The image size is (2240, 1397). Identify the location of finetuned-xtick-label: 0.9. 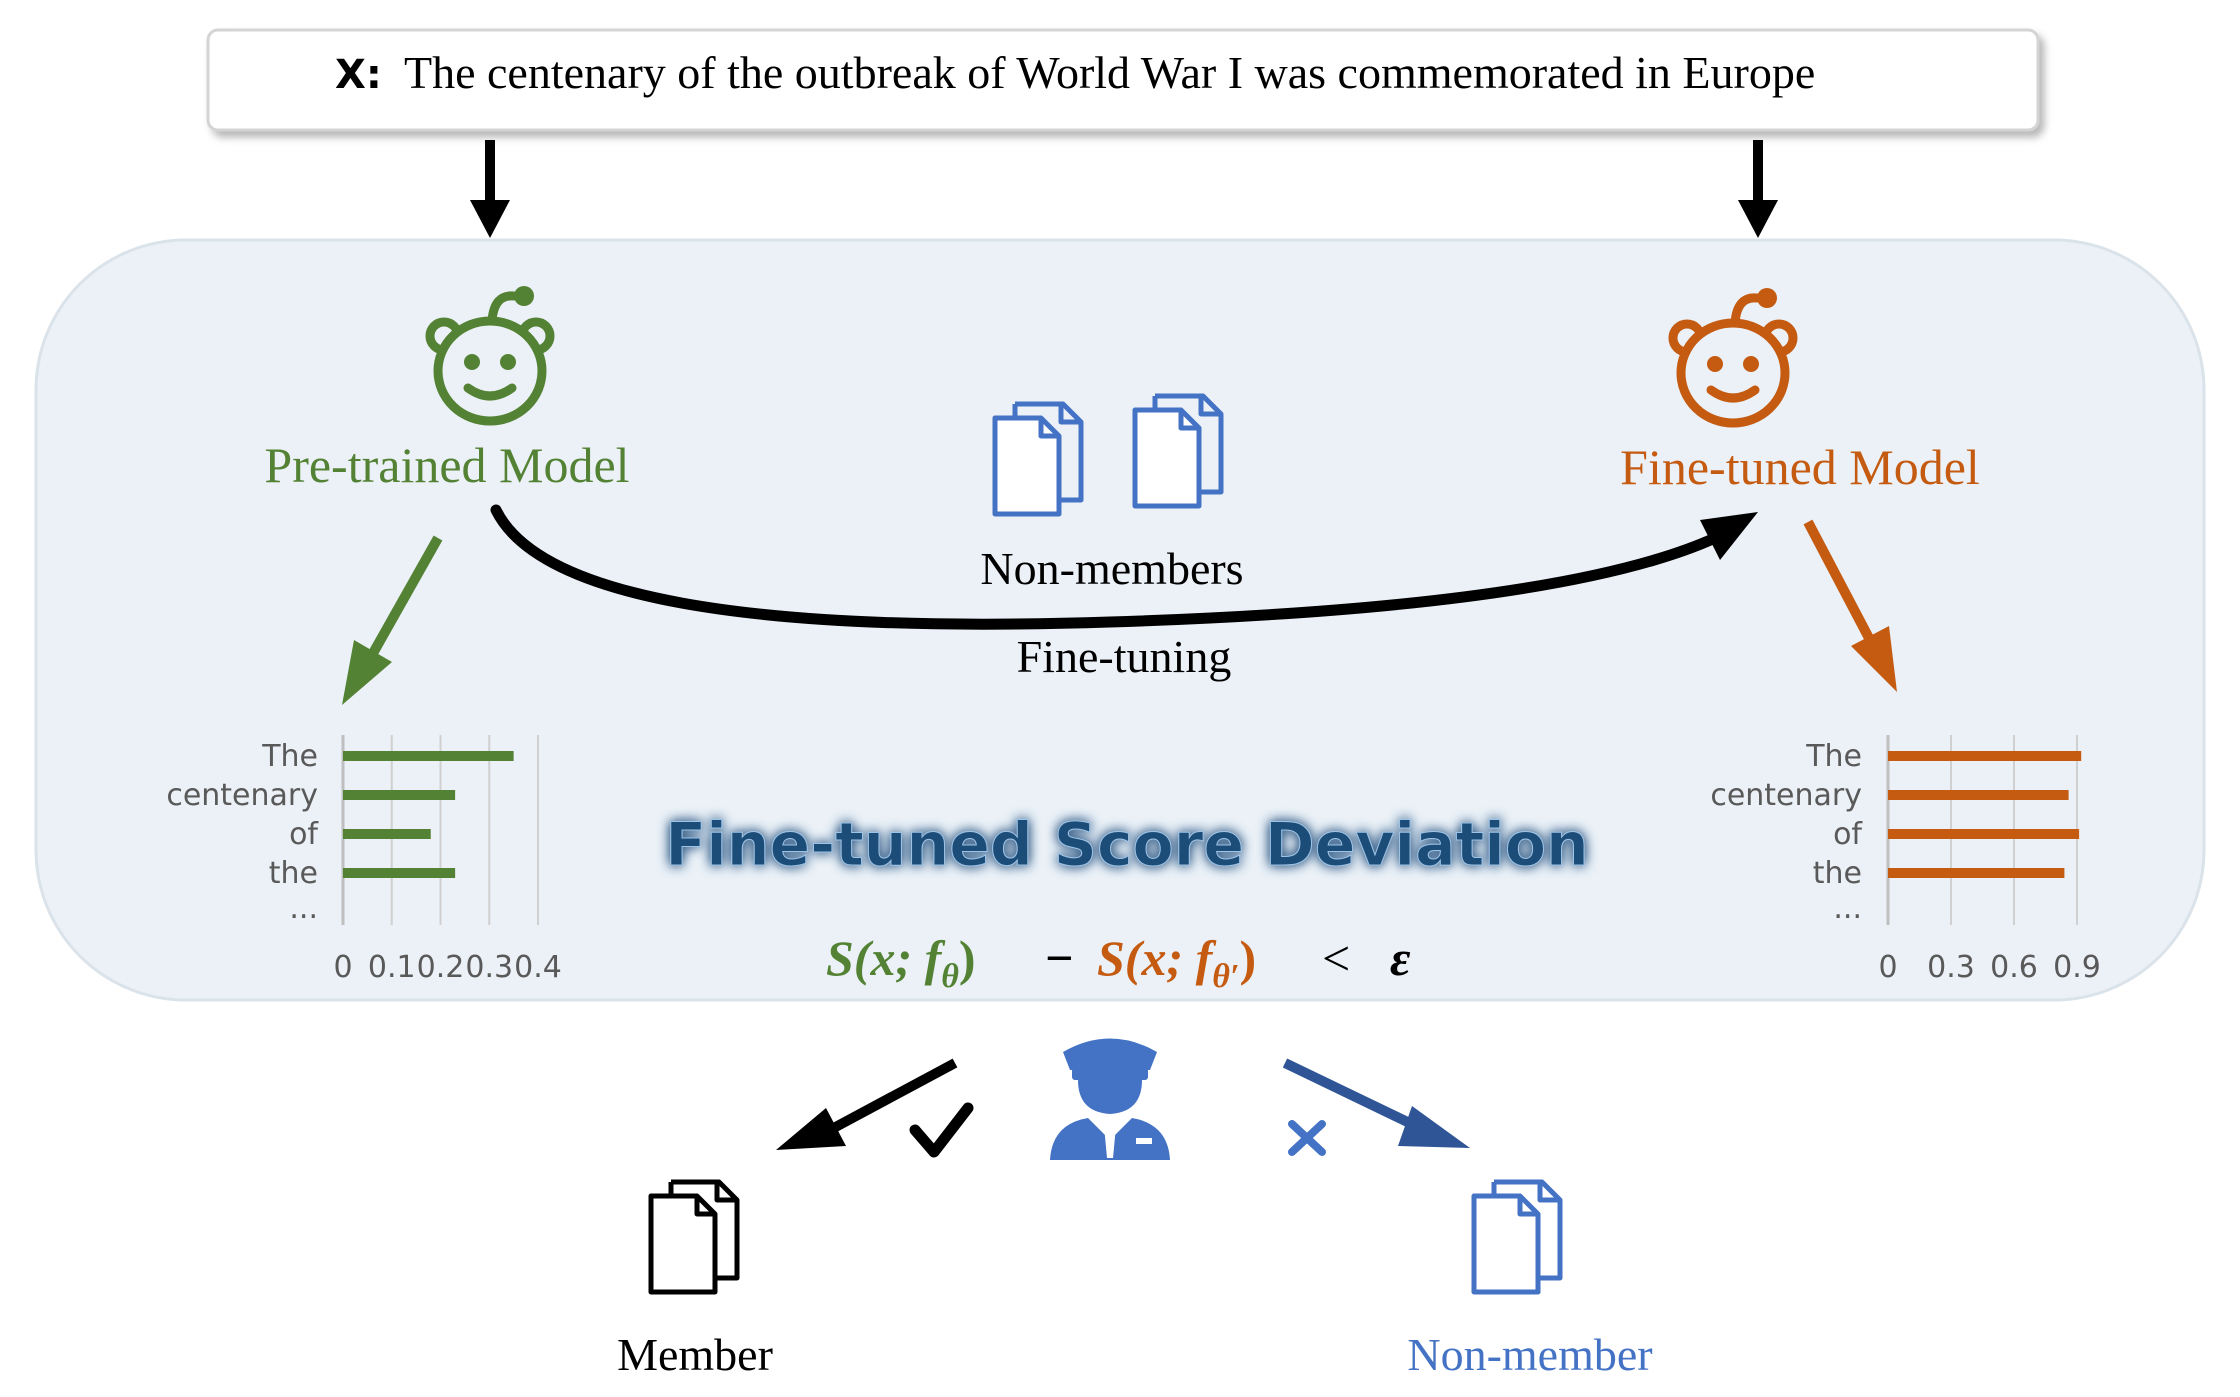
(2077, 967).